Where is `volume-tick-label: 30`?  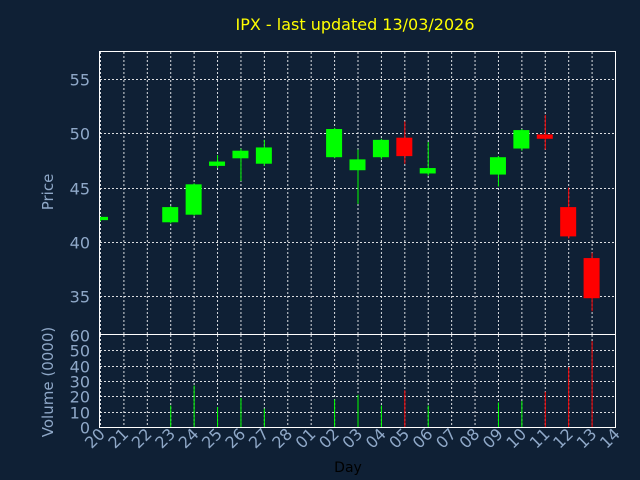
volume-tick-label: 30 is located at coordinates (80, 382).